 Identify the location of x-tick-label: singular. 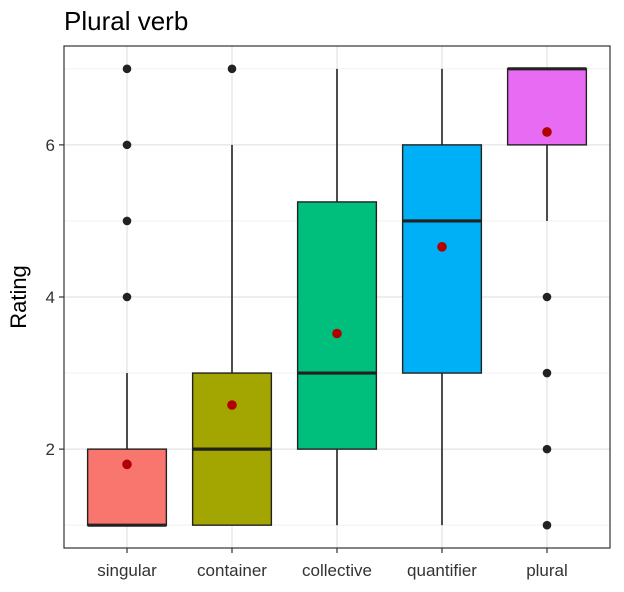
(127, 570).